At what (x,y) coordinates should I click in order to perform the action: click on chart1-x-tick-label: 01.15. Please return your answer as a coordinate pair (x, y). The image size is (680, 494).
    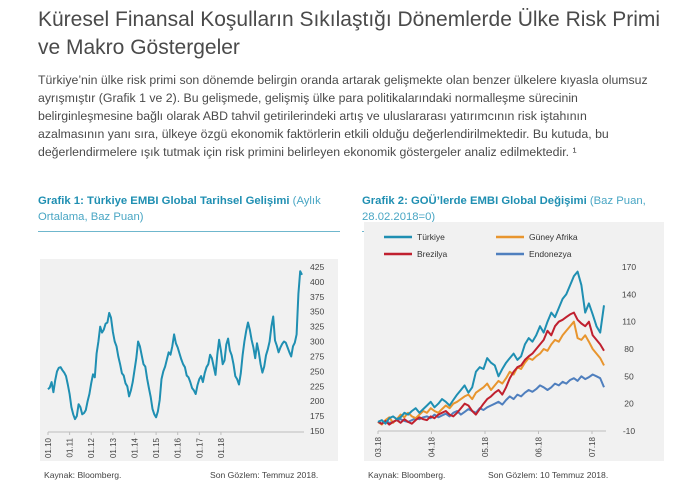
    Looking at the image, I should click on (156, 447).